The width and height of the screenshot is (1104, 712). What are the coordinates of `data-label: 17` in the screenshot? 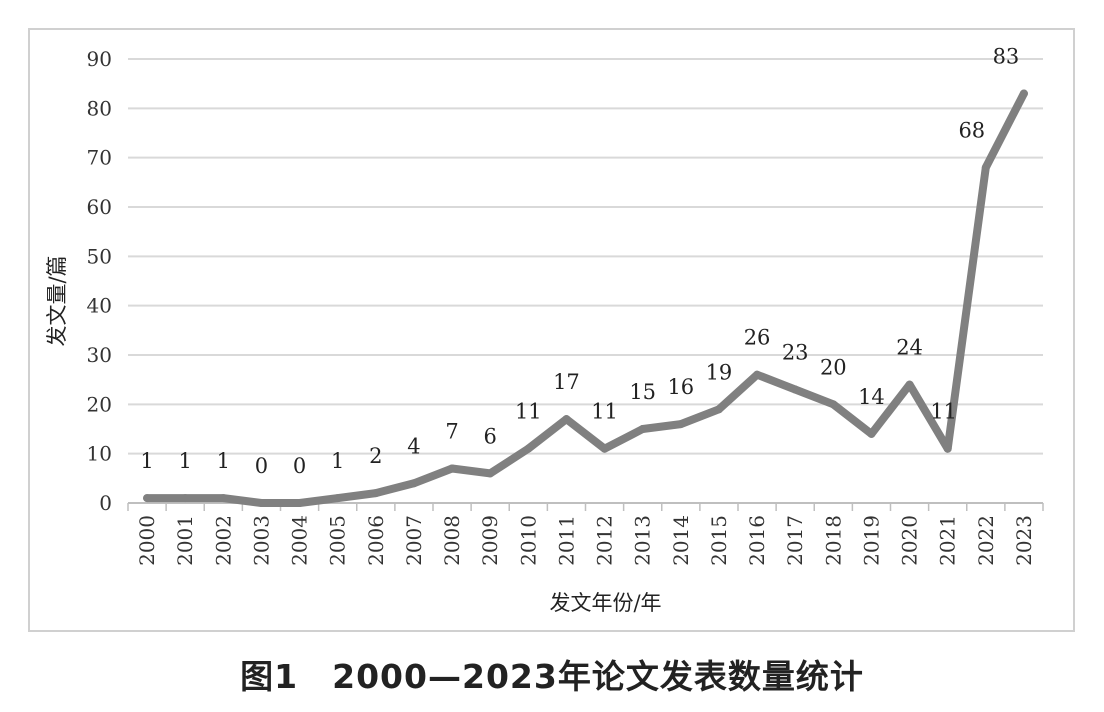 It's located at (566, 382).